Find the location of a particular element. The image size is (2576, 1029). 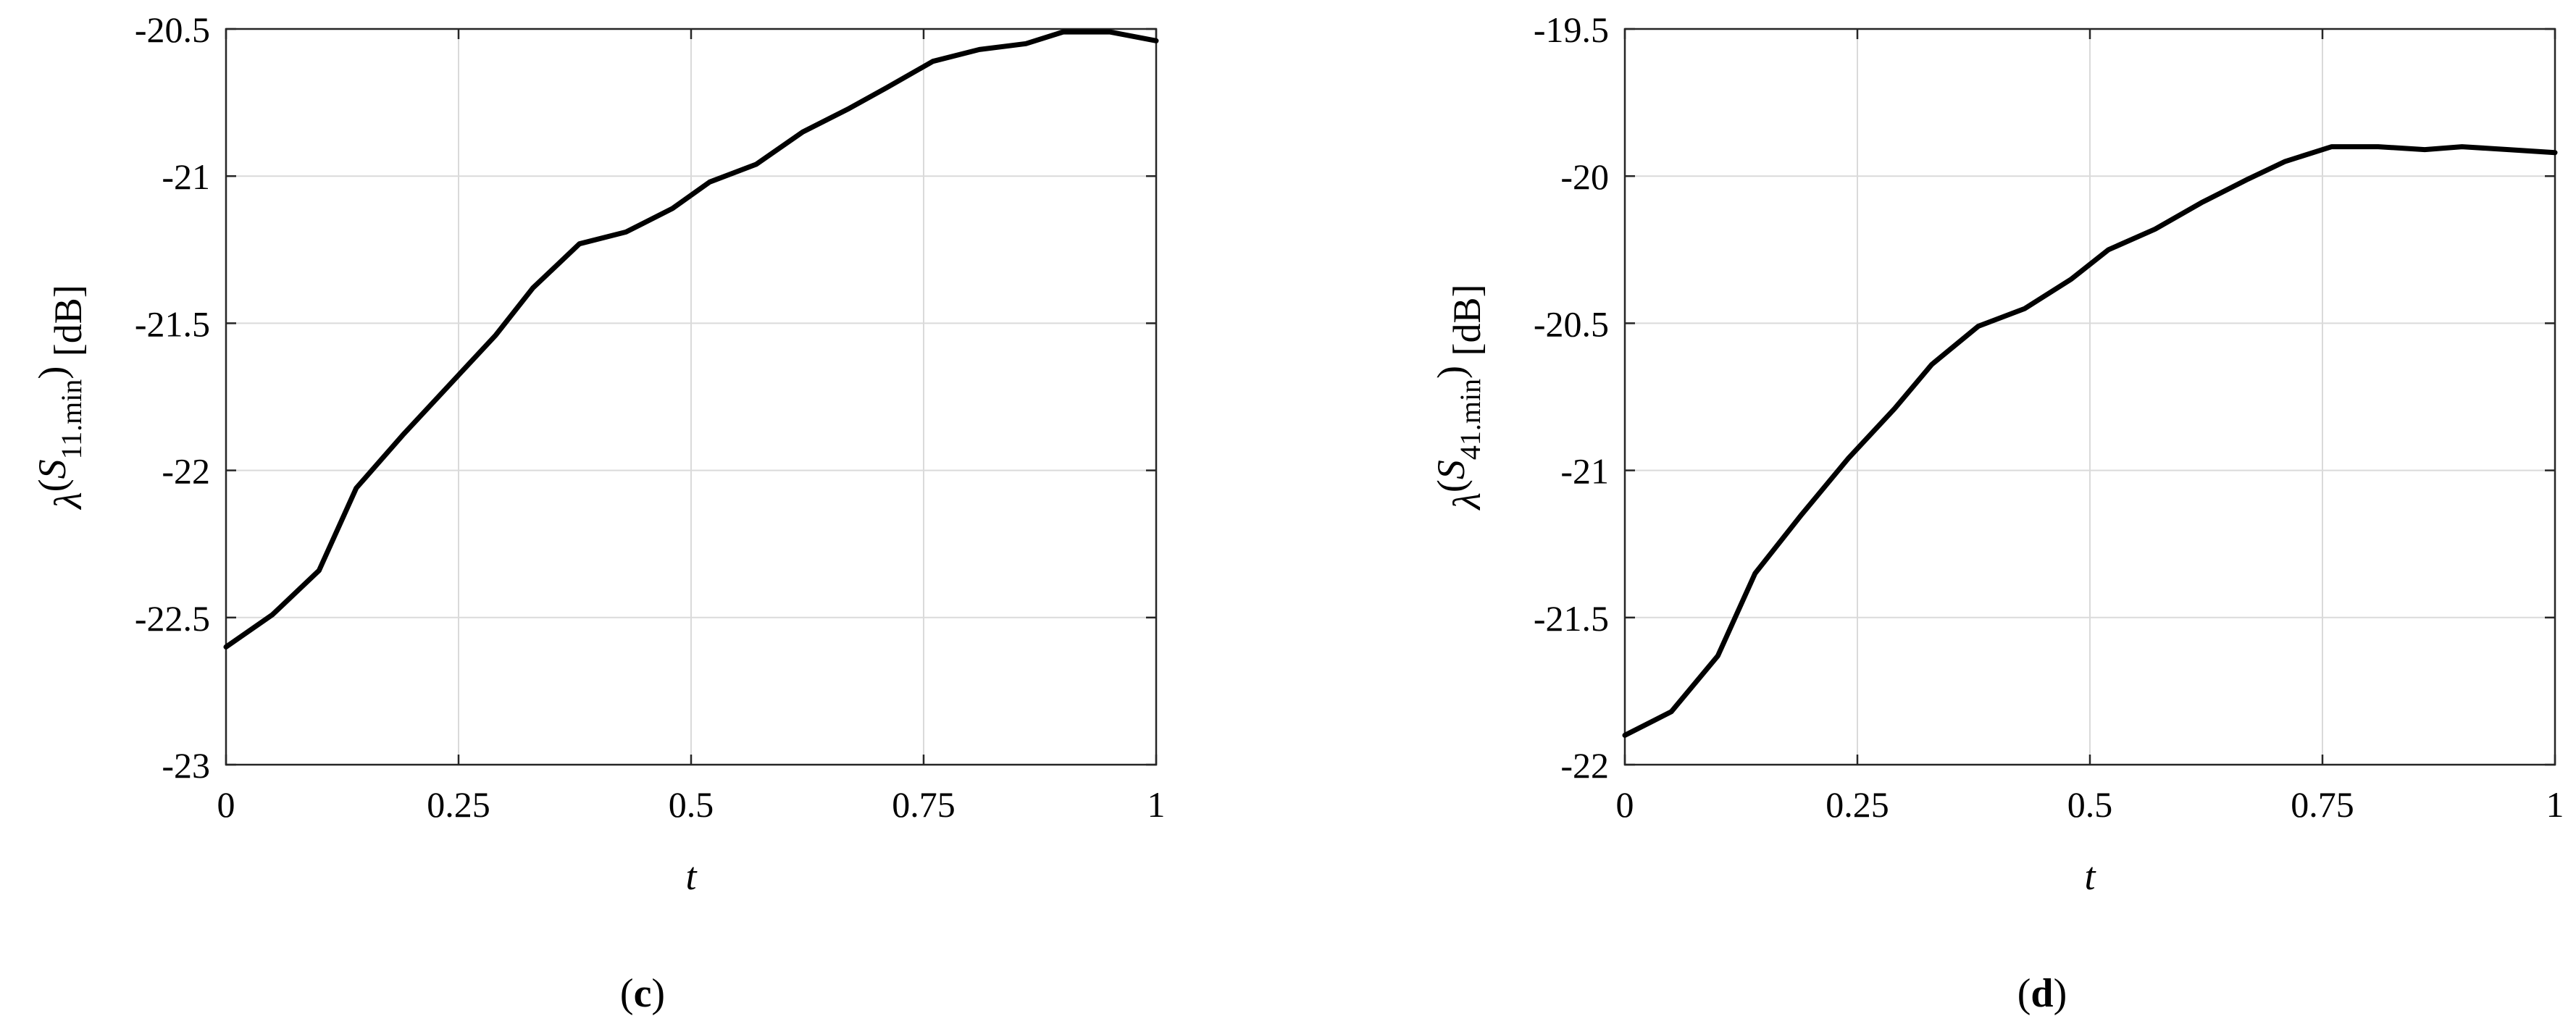

panel-caption: (d) is located at coordinates (2042, 993).